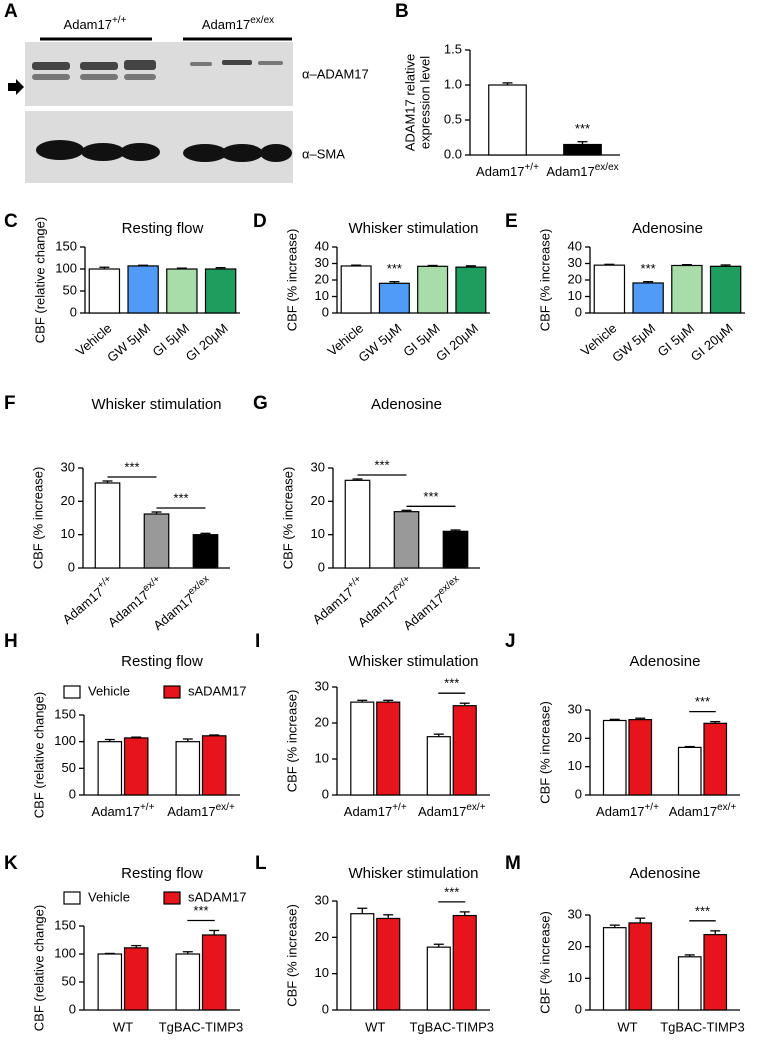 This screenshot has width=765, height=1049. What do you see at coordinates (424, 102) in the screenshot?
I see `y-axis-label: expression level` at bounding box center [424, 102].